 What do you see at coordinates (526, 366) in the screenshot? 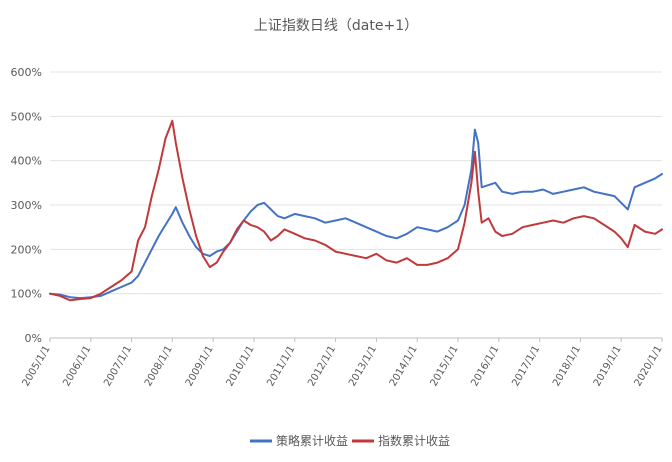
I see `x-tick-label: 2017/1/1` at bounding box center [526, 366].